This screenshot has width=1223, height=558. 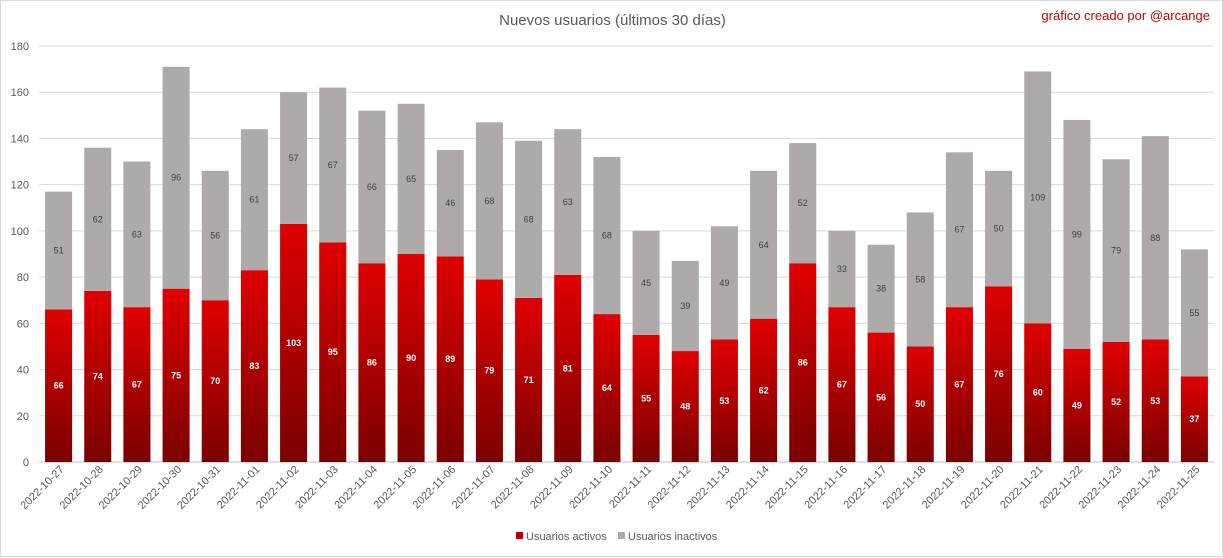 What do you see at coordinates (23, 371) in the screenshot?
I see `y-tick-label: 40` at bounding box center [23, 371].